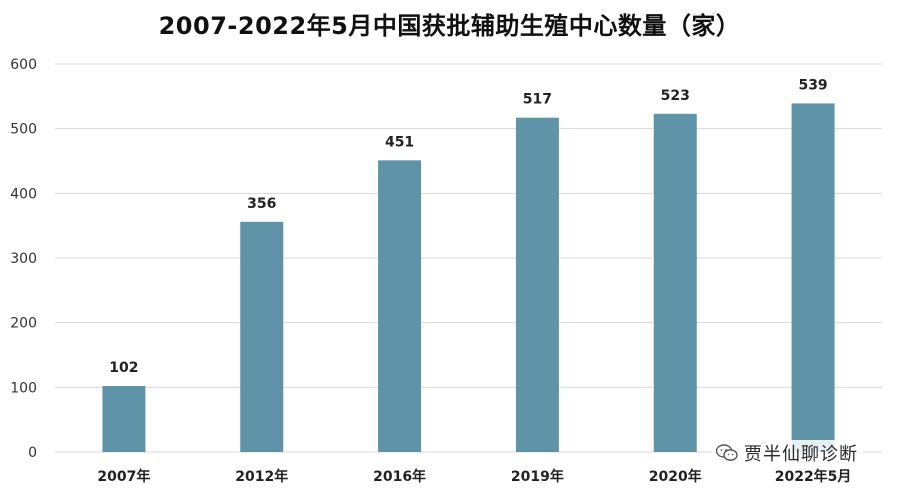  What do you see at coordinates (474, 476) in the screenshot?
I see `x-axis-ticks: 2007年 2012年 2016年 2019年 2020年 2022年5月` at bounding box center [474, 476].